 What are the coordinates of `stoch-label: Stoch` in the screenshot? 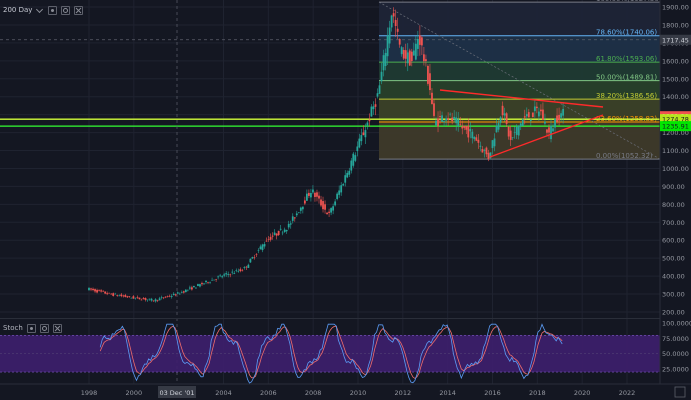 It's located at (13, 328).